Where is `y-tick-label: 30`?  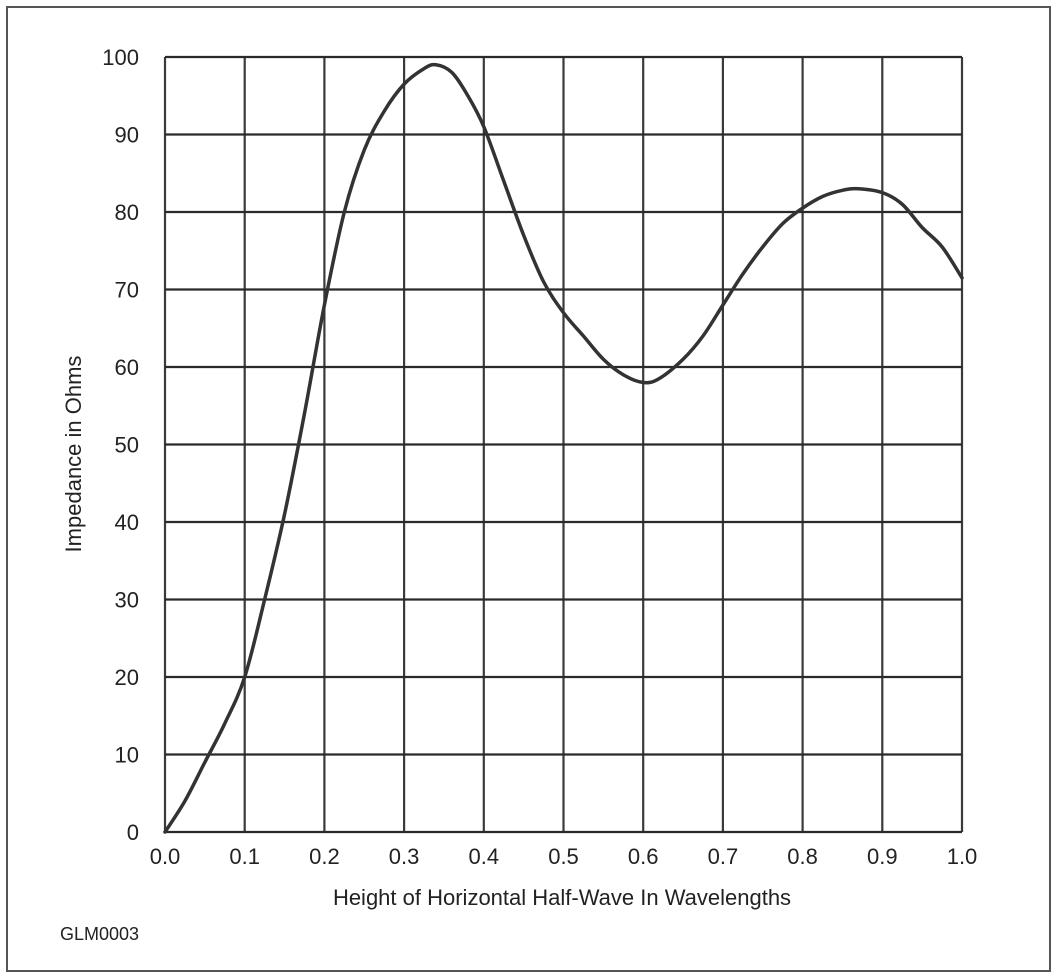 y-tick-label: 30 is located at coordinates (127, 600).